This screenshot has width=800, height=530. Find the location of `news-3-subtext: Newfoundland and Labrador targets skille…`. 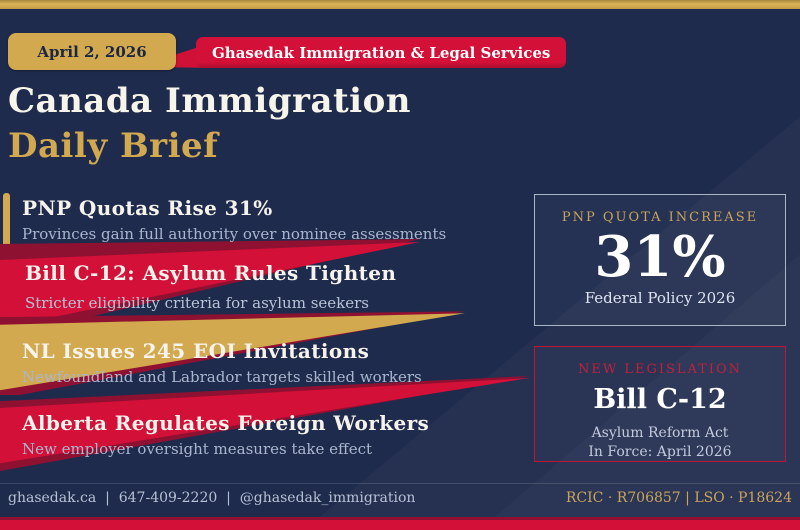

news-3-subtext: Newfoundland and Labrador targets skille… is located at coordinates (222, 377).